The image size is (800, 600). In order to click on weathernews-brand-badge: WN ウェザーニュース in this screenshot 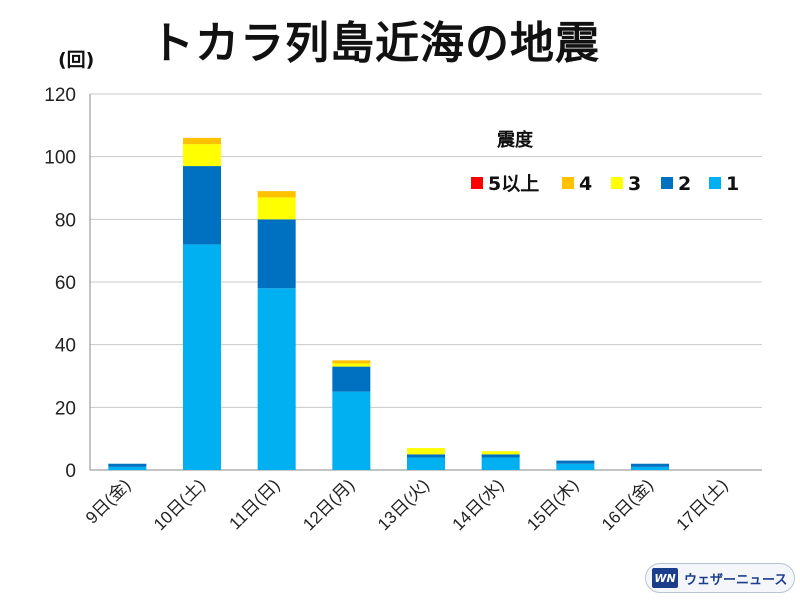, I will do `click(720, 578)`.